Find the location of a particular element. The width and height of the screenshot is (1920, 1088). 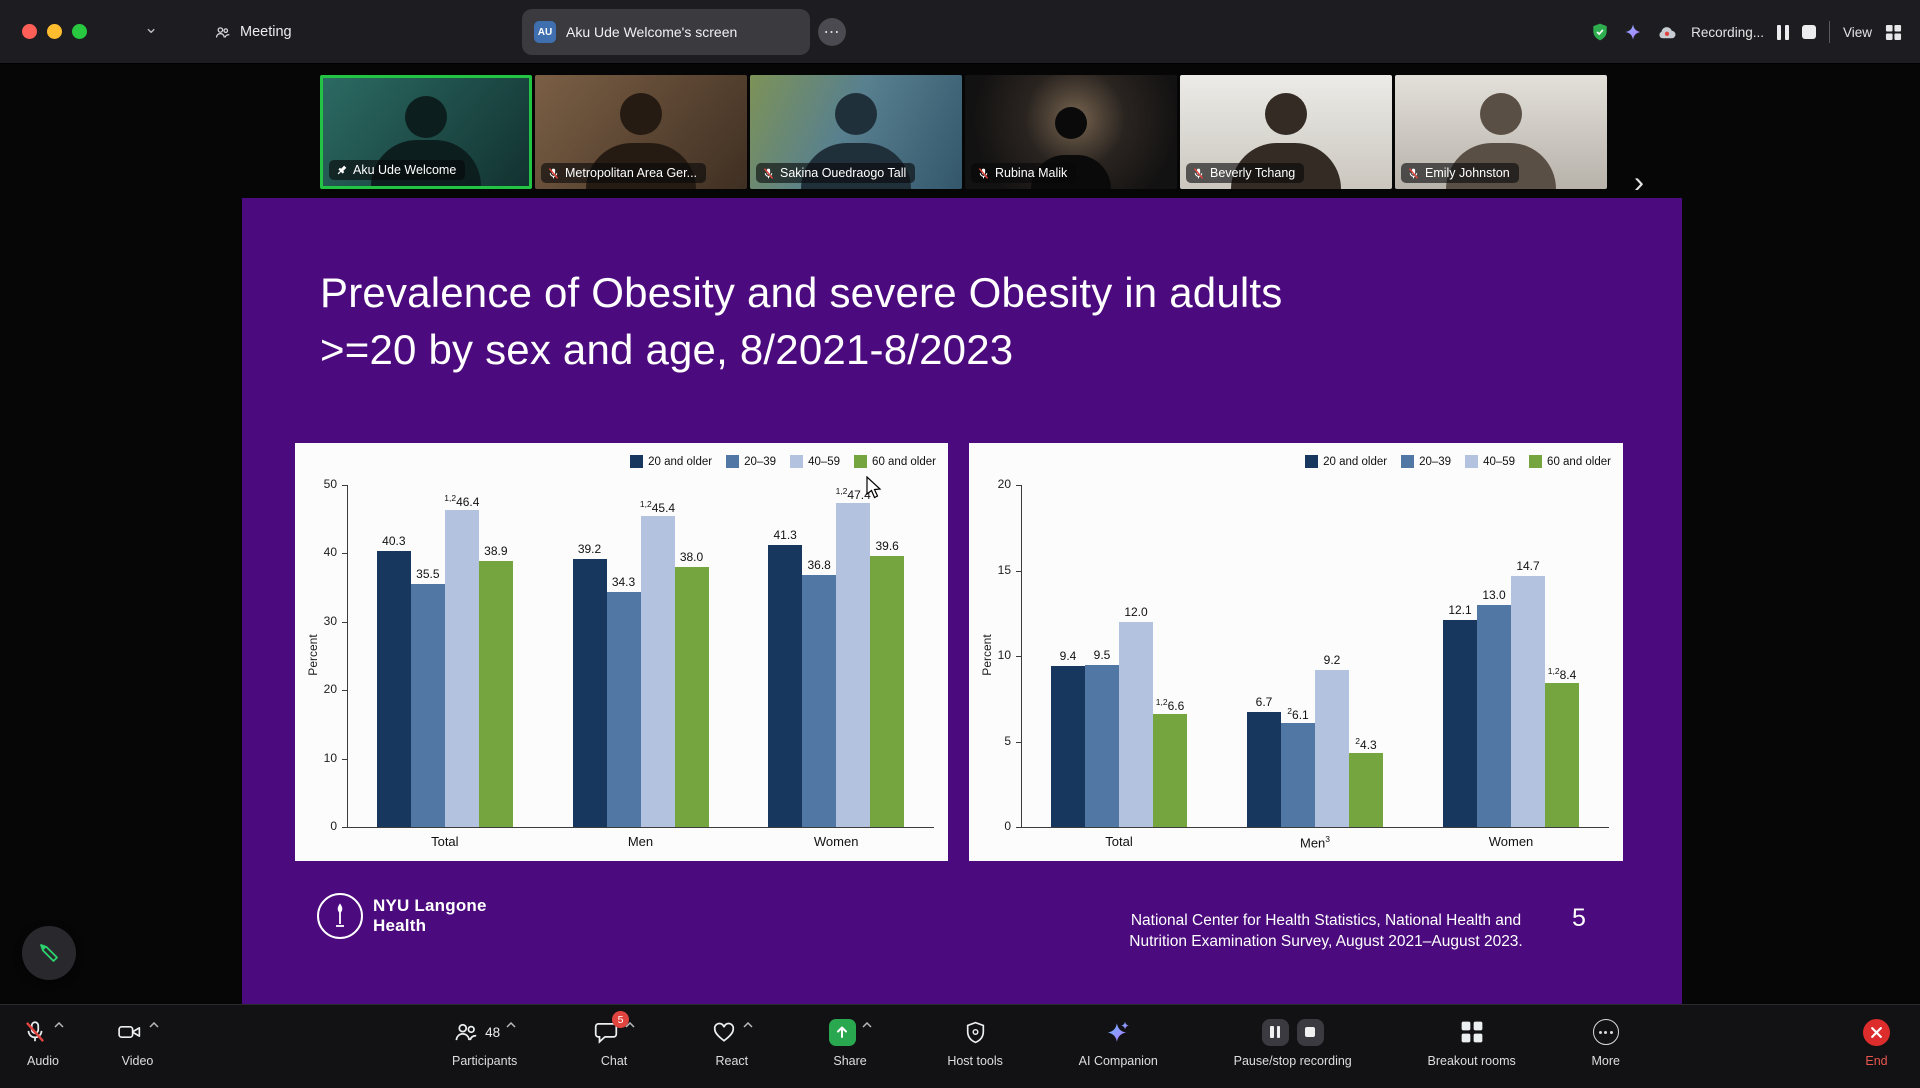

ai-companion-button: AI Companion is located at coordinates (1118, 1042).